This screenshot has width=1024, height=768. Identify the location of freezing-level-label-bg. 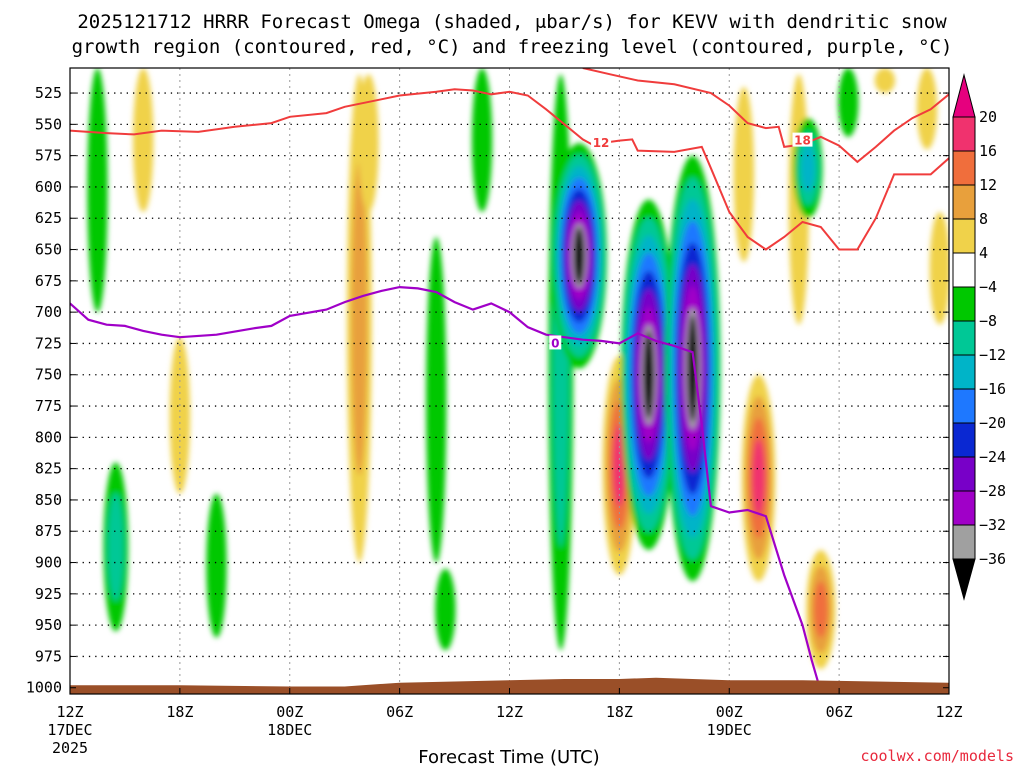
(555, 342).